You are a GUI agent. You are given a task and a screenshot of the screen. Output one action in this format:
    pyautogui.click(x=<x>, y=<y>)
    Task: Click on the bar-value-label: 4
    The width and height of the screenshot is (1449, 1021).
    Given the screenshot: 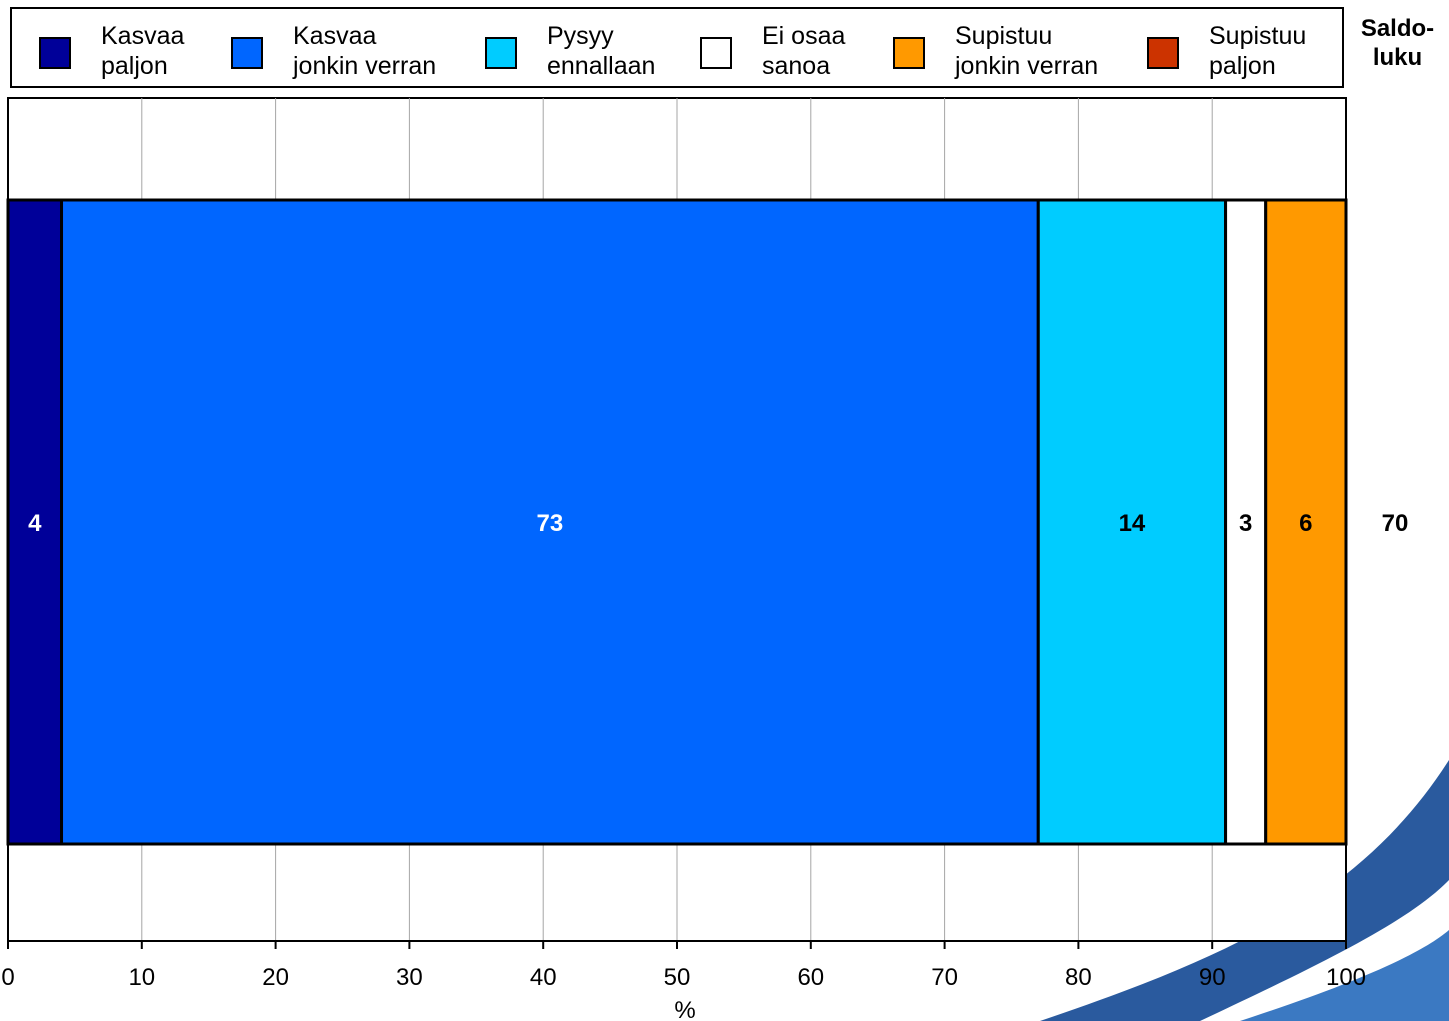 What is the action you would take?
    pyautogui.click(x=35, y=523)
    